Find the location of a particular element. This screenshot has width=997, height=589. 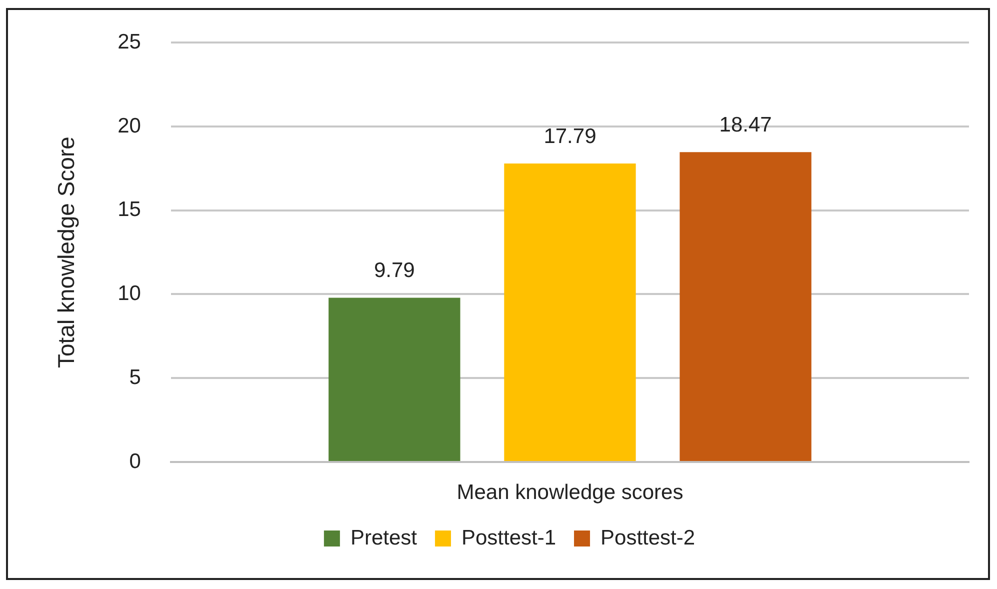

y-tick-label: 5 is located at coordinates (135, 377).